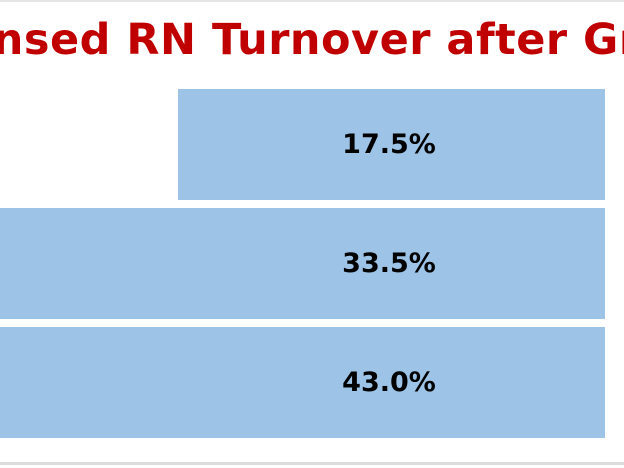 The height and width of the screenshot is (468, 624). What do you see at coordinates (312, 1) in the screenshot?
I see `top-divider` at bounding box center [312, 1].